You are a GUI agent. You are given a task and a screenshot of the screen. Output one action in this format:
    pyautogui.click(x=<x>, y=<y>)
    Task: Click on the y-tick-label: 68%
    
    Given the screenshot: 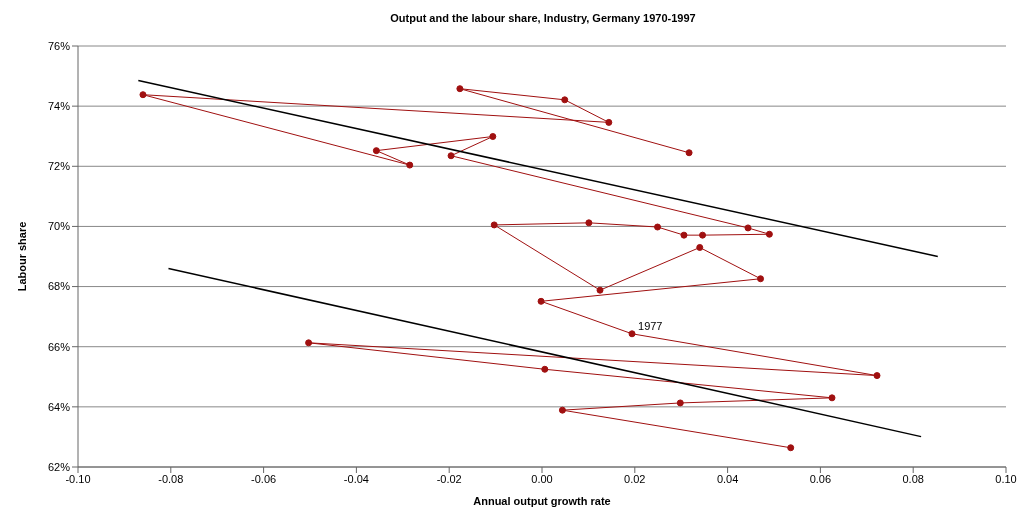 What is the action you would take?
    pyautogui.click(x=59, y=286)
    